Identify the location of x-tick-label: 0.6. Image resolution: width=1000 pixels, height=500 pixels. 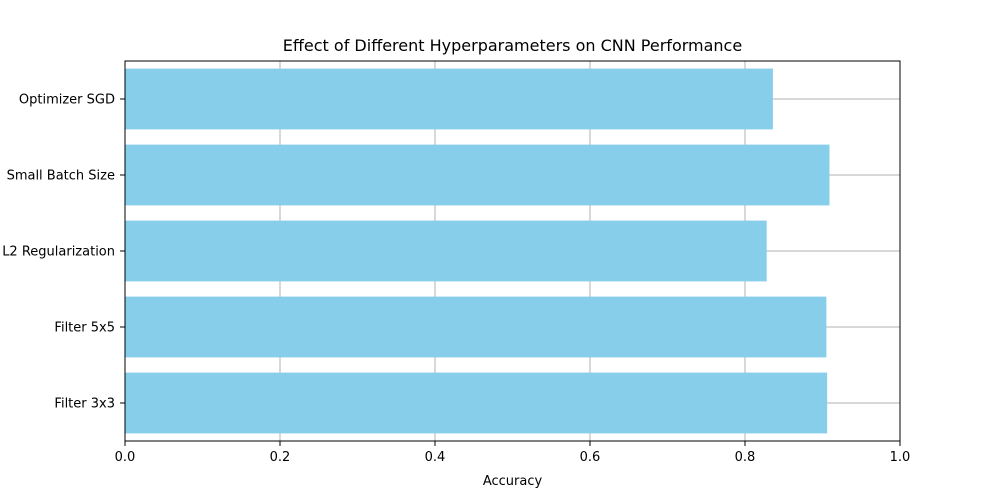
(590, 457).